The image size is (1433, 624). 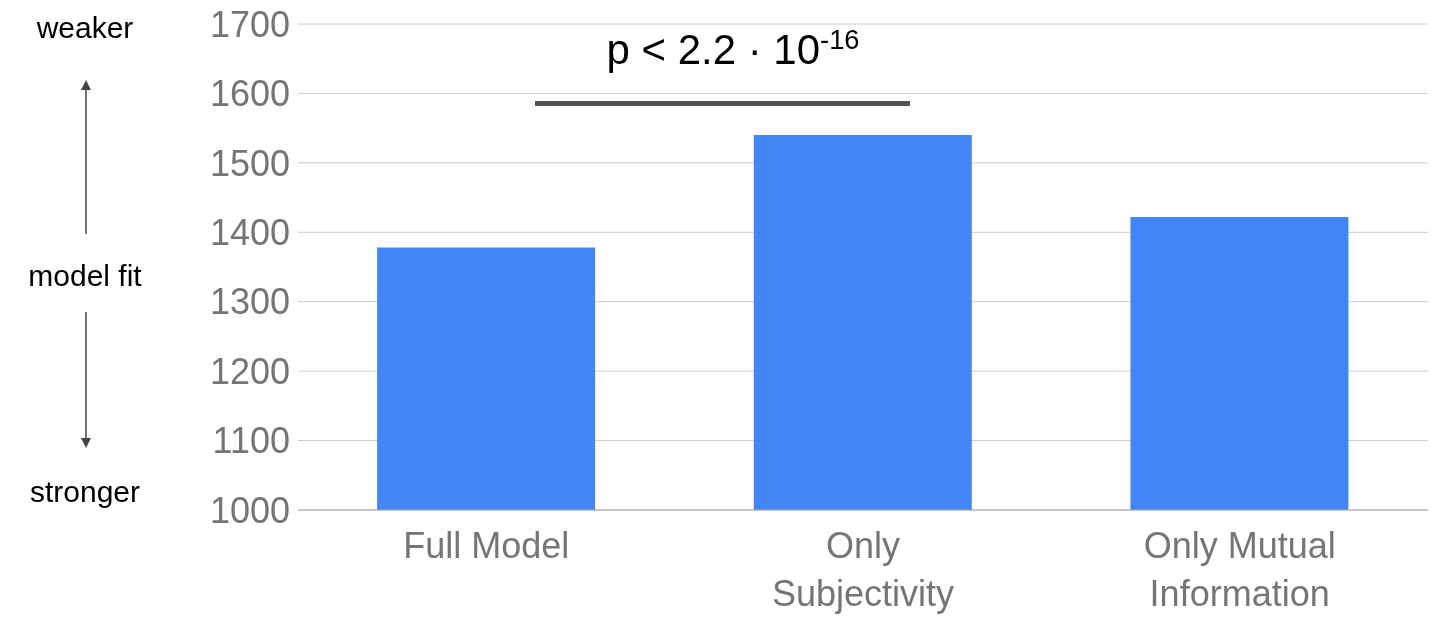 I want to click on text: stronger, so click(x=85, y=491).